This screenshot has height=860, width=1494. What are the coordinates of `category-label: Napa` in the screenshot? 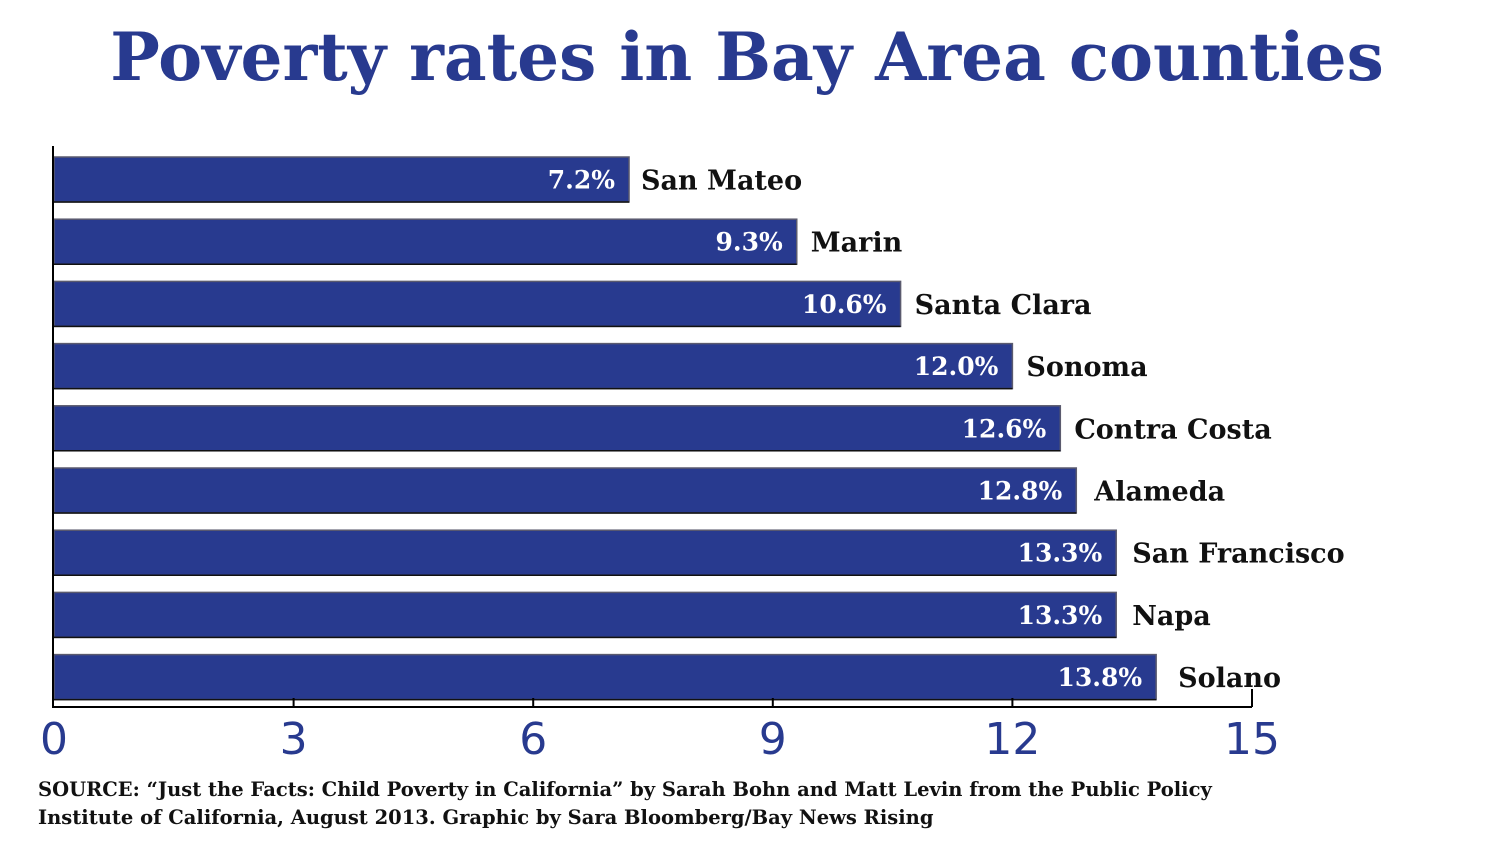 It's located at (1171, 616).